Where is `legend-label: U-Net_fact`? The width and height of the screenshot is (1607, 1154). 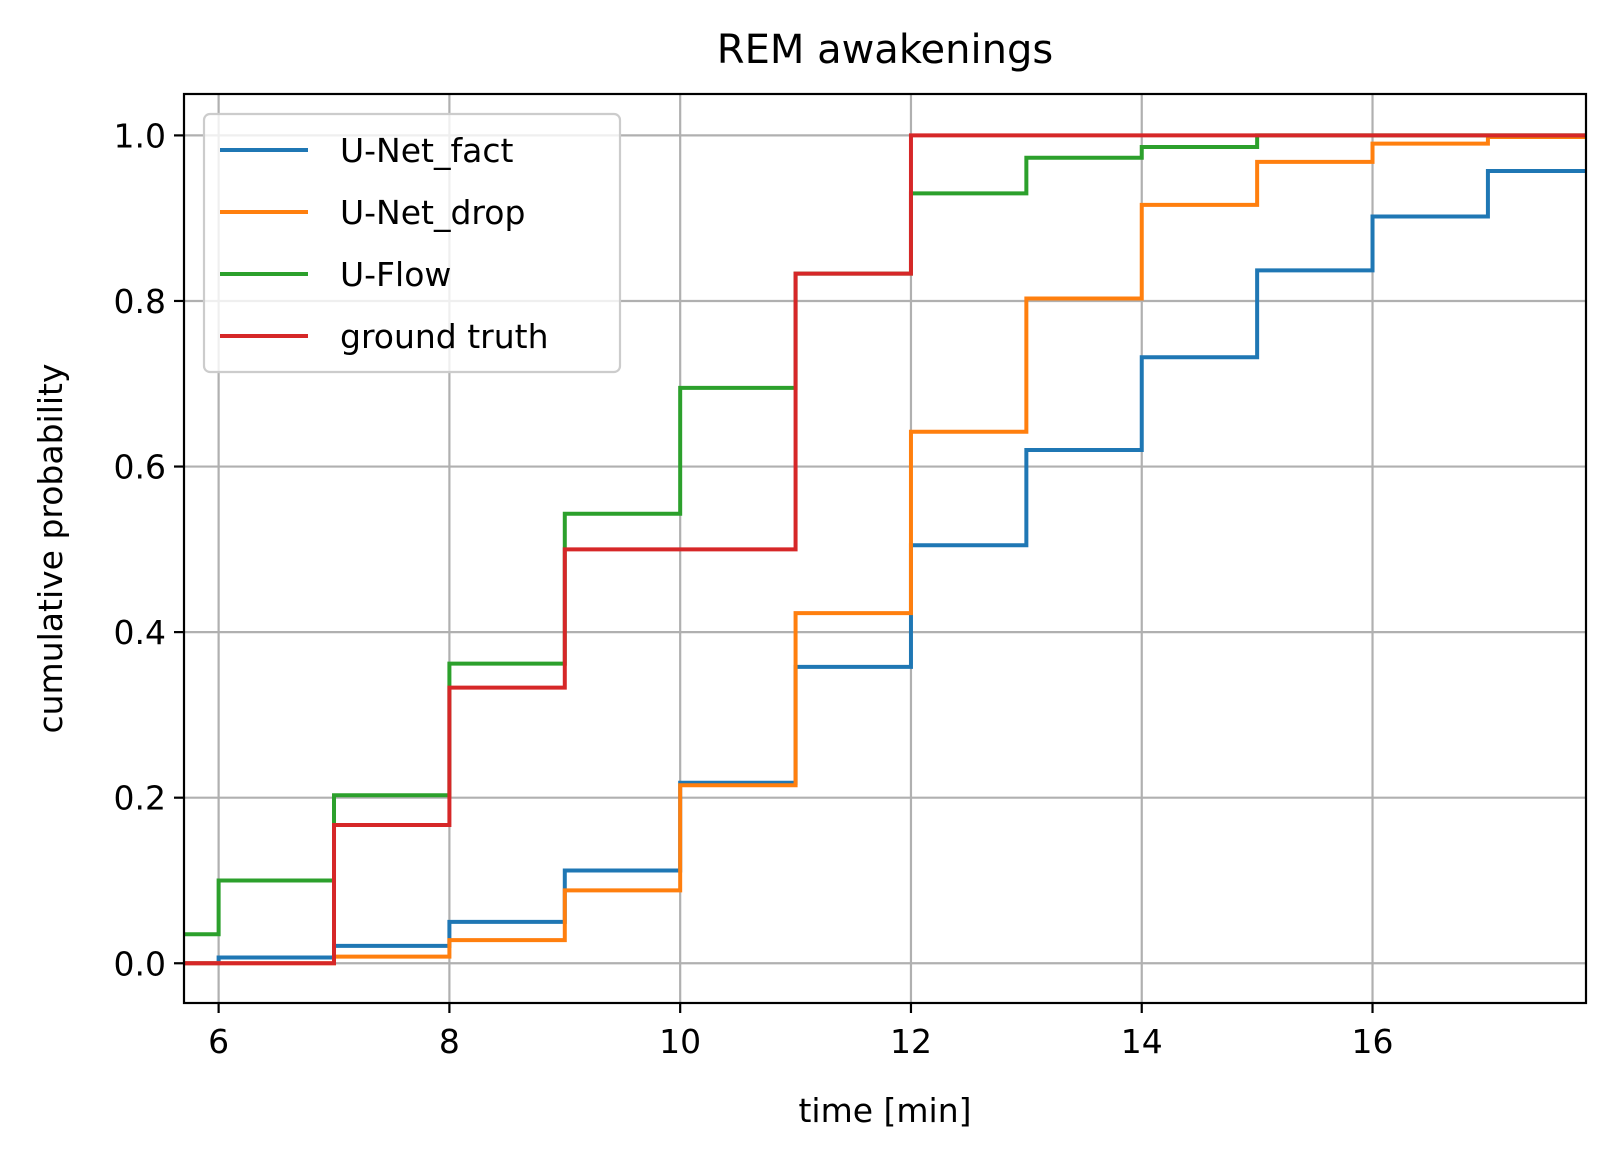
legend-label: U-Net_fact is located at coordinates (426, 150).